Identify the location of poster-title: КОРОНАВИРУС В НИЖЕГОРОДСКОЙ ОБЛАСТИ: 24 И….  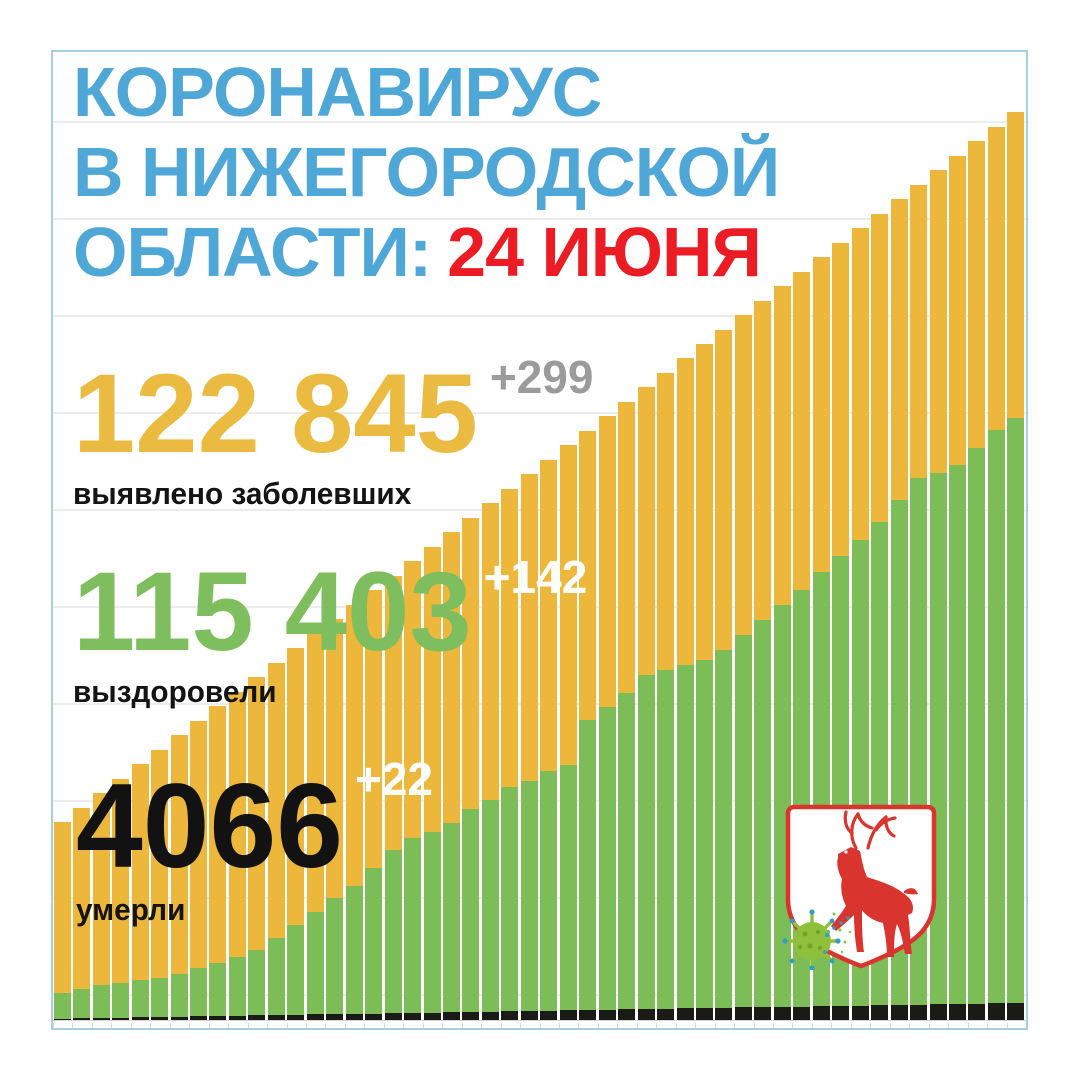
(426, 172).